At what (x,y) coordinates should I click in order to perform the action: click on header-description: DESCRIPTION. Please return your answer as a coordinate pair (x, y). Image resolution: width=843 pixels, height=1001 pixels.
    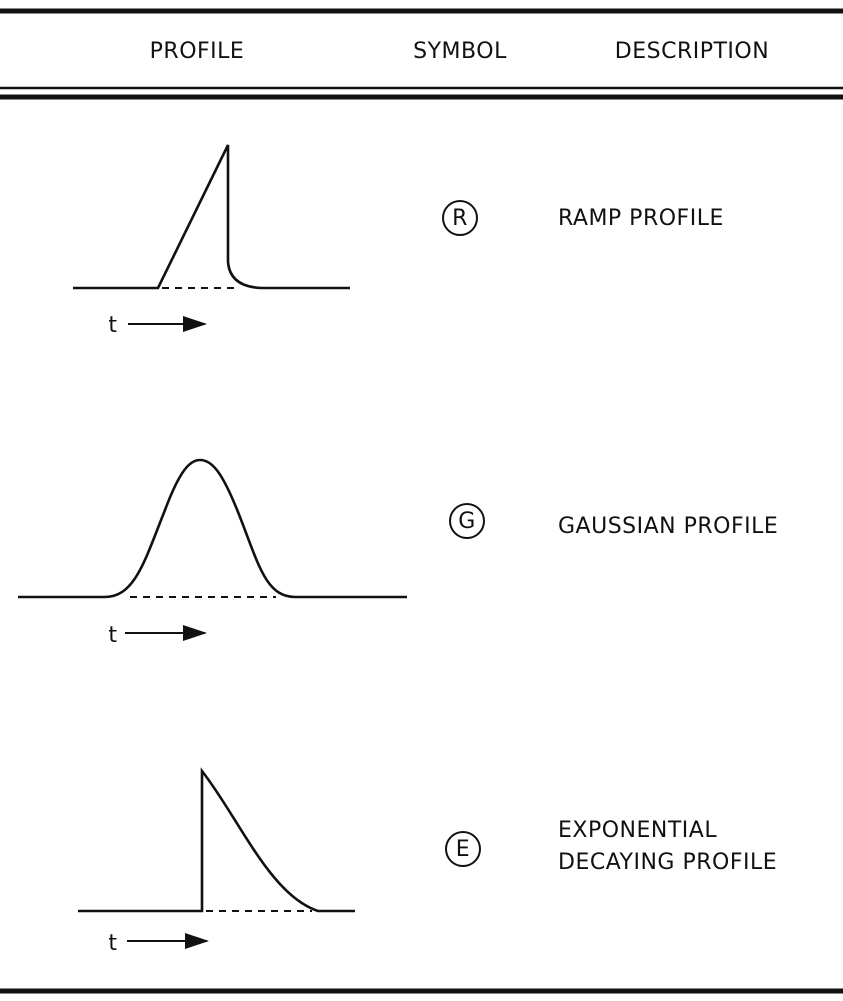
    Looking at the image, I should click on (692, 51).